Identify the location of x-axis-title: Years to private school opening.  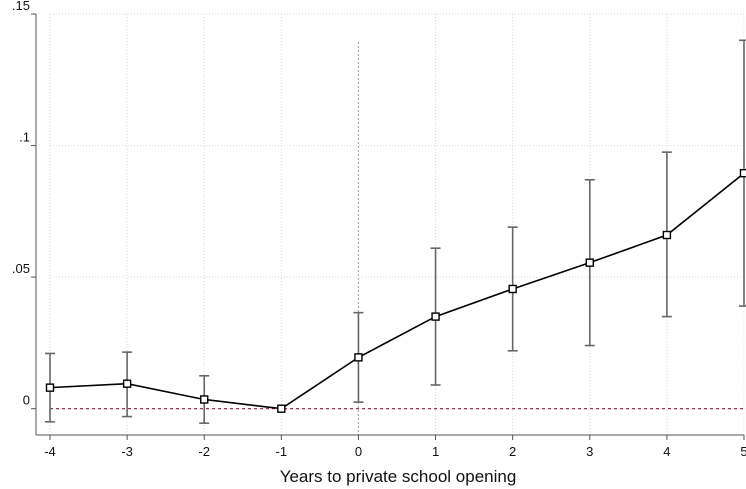
(398, 476).